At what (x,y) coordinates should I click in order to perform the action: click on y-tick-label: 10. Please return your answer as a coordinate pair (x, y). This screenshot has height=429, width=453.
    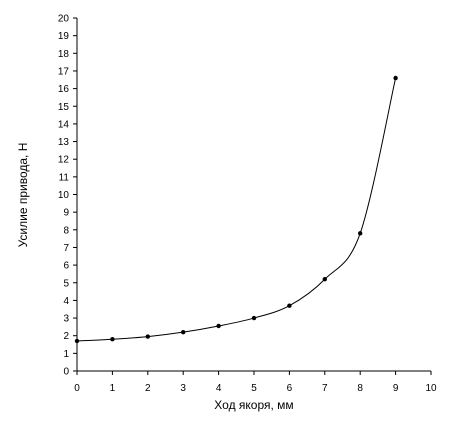
    Looking at the image, I should click on (64, 195).